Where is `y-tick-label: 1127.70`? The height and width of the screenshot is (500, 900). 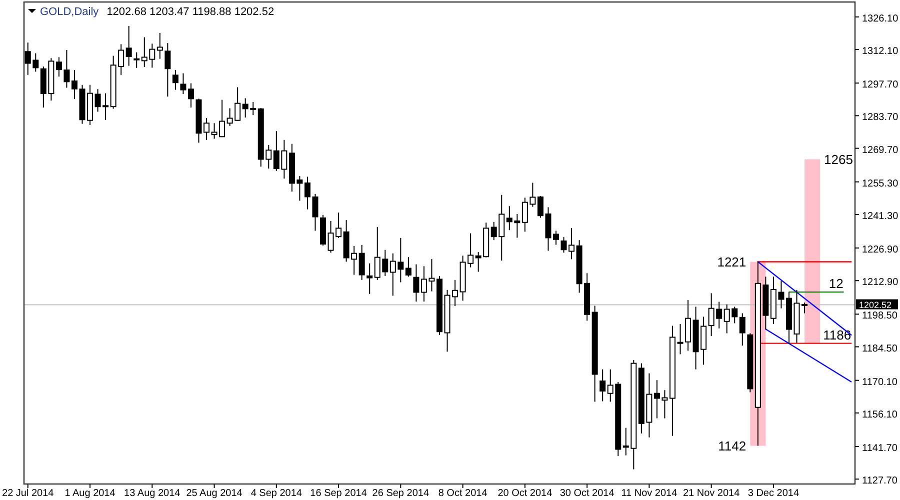
y-tick-label: 1127.70 is located at coordinates (880, 481).